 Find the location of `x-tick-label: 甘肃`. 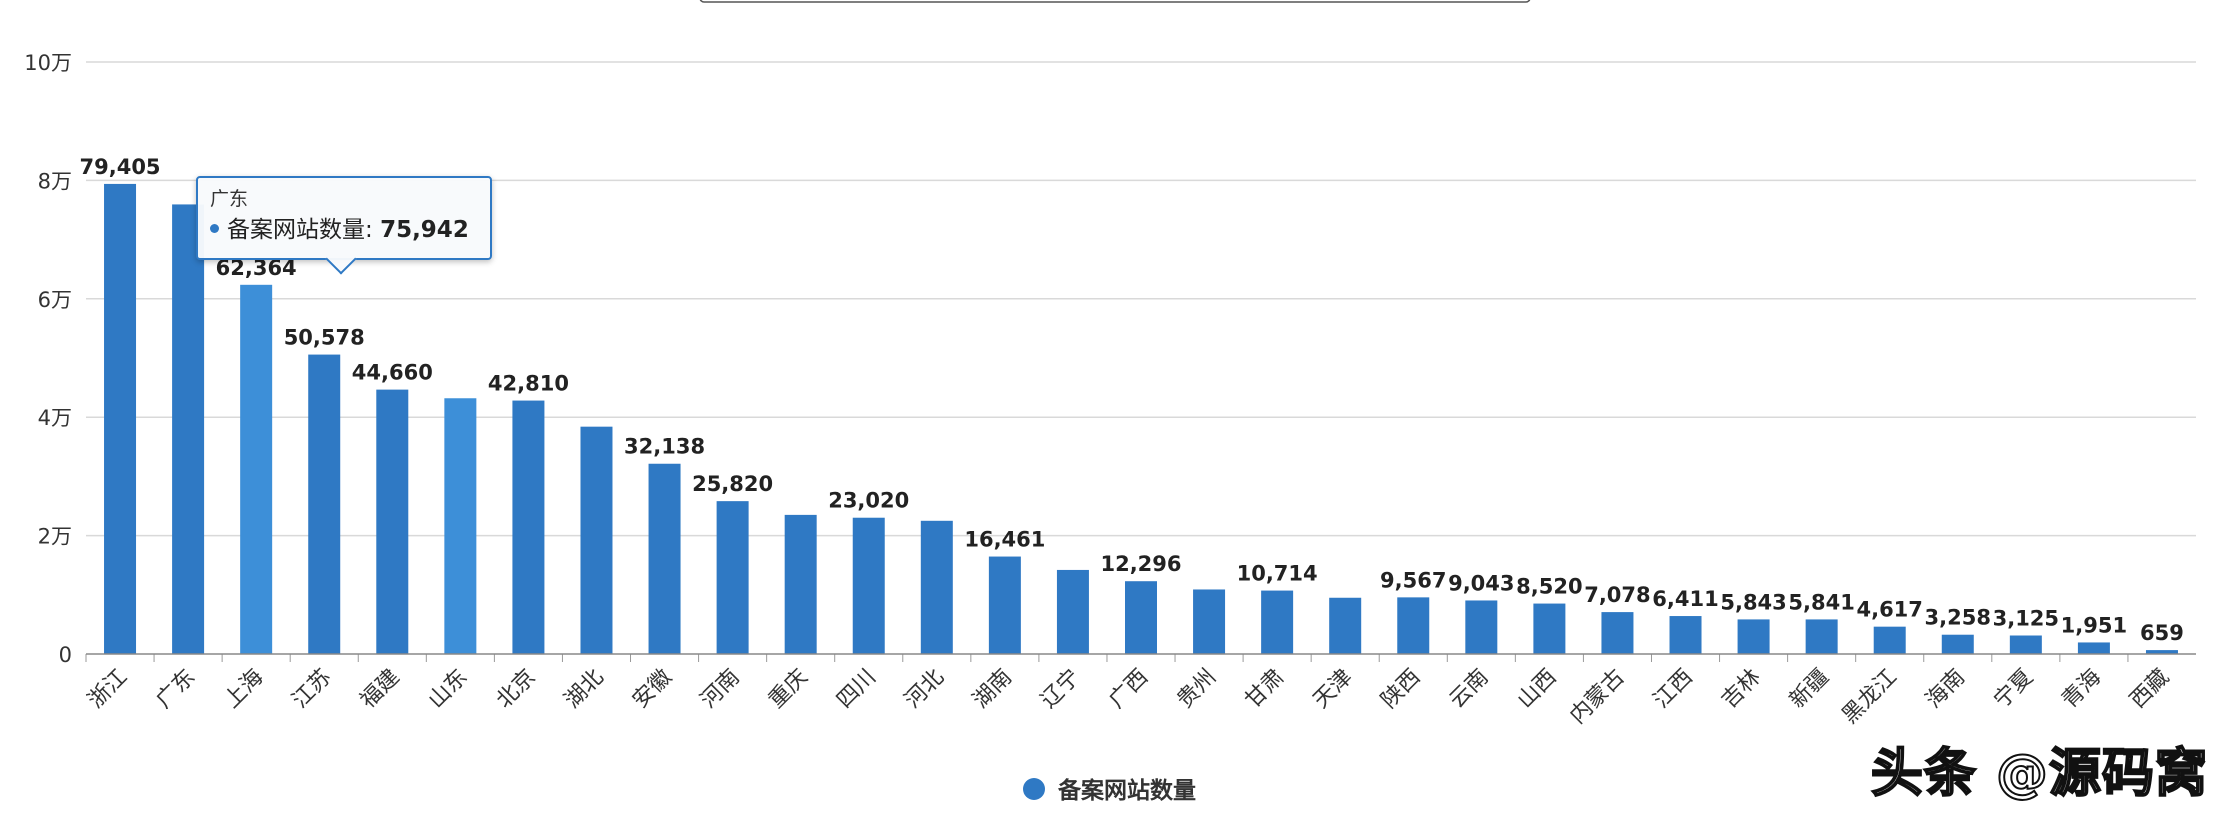

x-tick-label: 甘肃 is located at coordinates (1265, 689).